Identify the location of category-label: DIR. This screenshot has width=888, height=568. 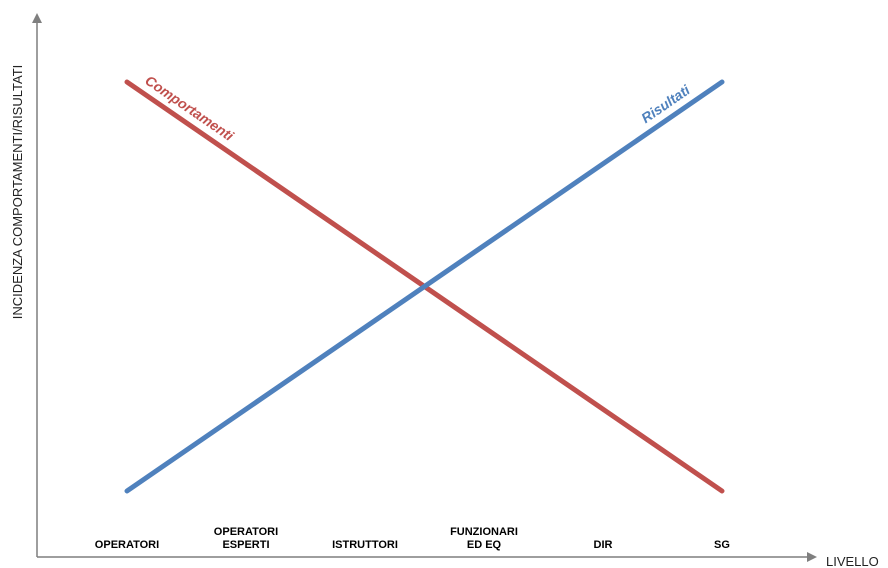
(603, 545).